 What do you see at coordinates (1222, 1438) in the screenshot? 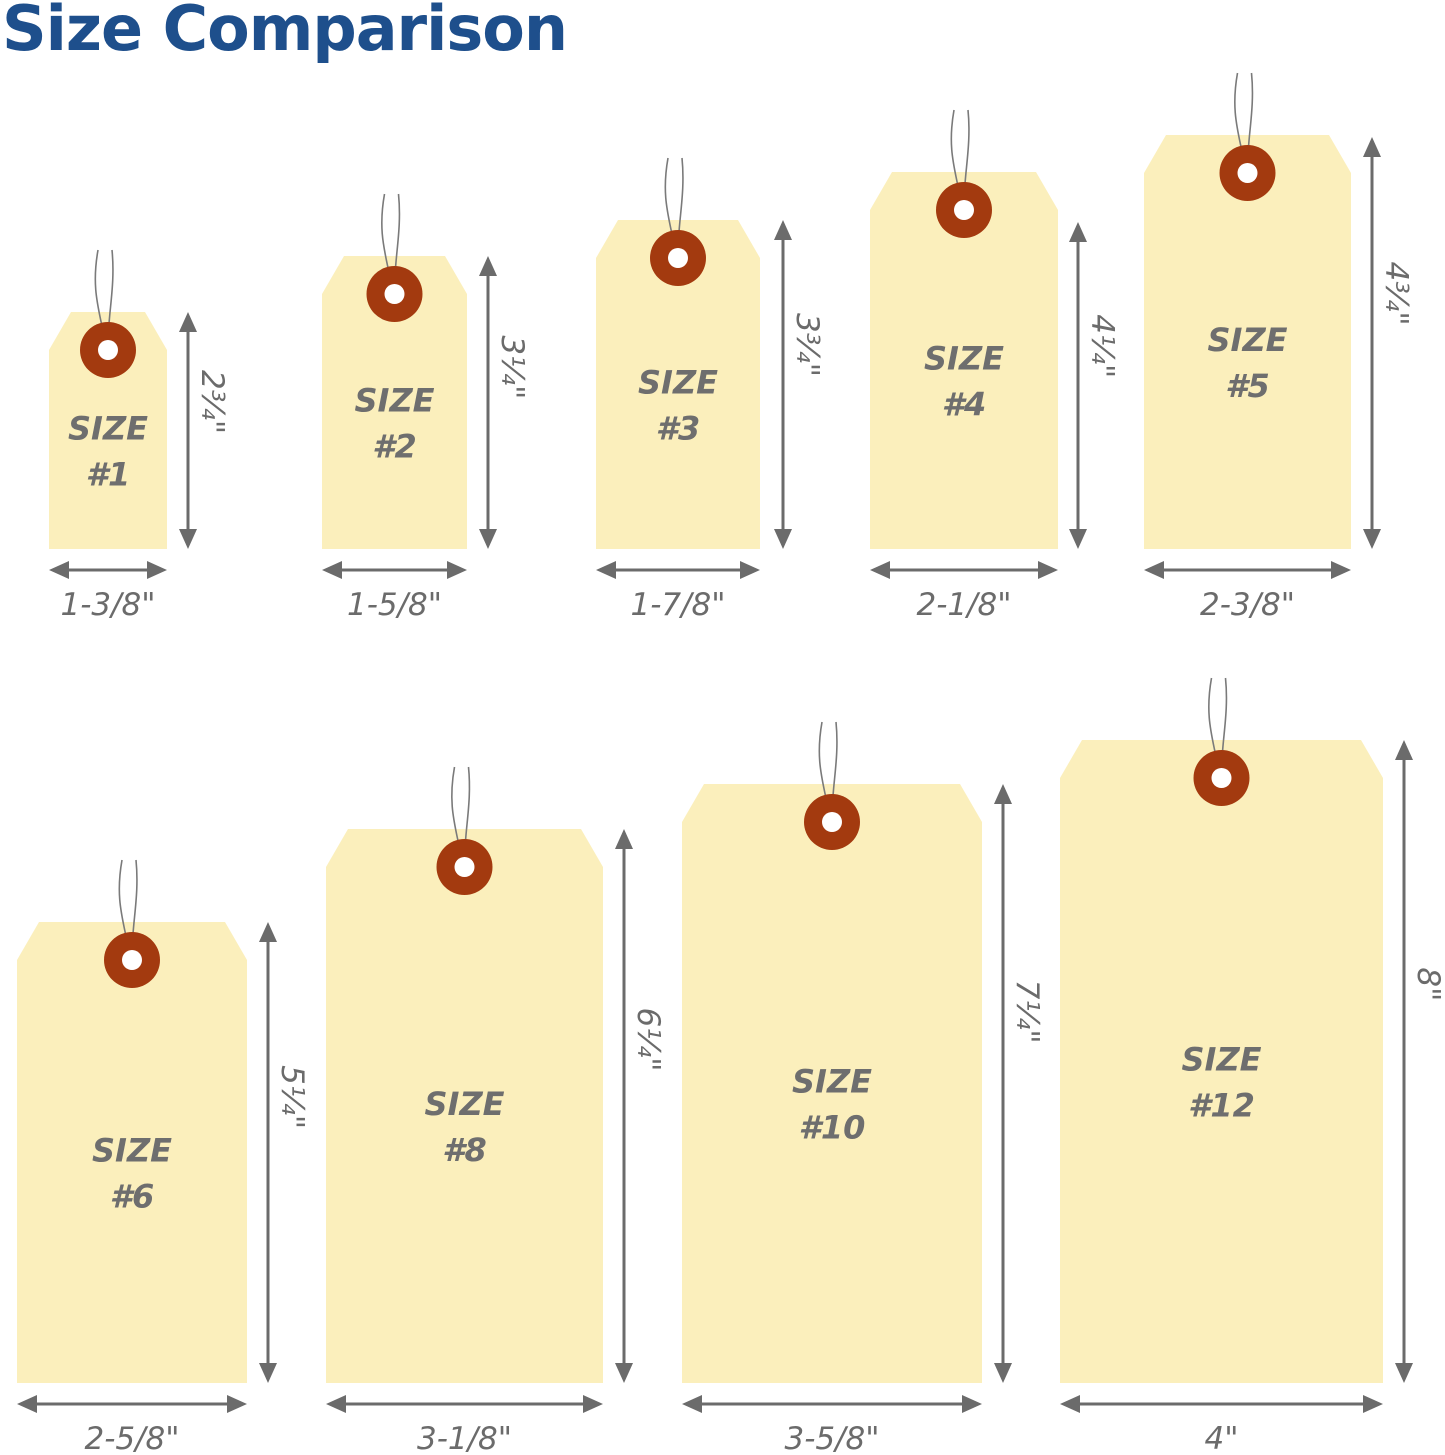
I see `width-label: 4"` at bounding box center [1222, 1438].